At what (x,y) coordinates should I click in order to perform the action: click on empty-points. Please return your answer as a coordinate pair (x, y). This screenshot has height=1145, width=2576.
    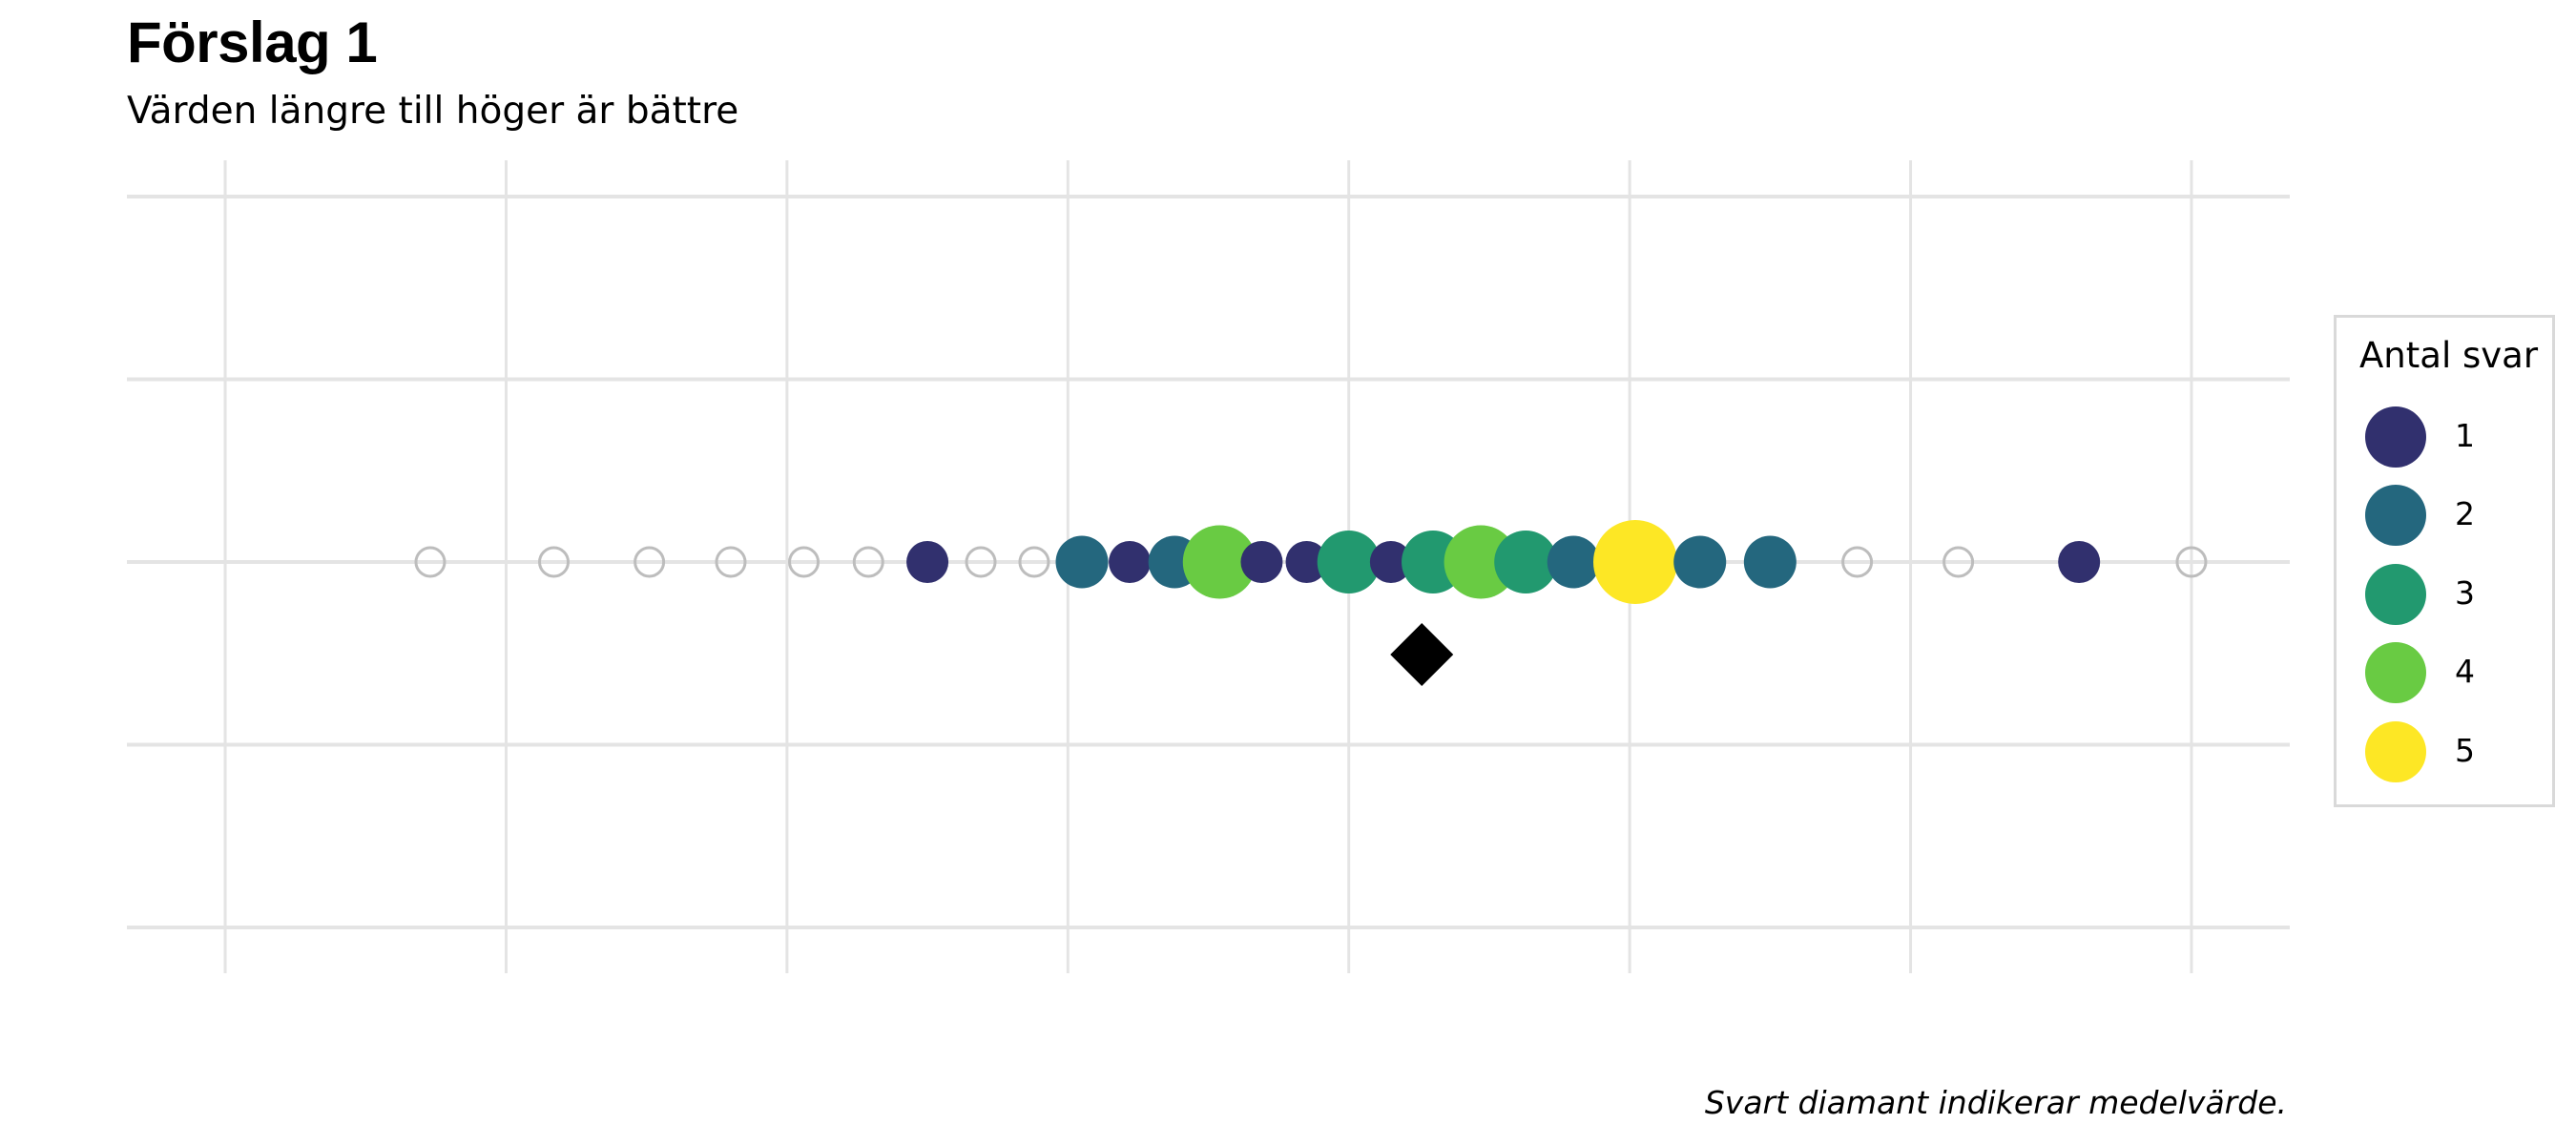
    Looking at the image, I should click on (1311, 562).